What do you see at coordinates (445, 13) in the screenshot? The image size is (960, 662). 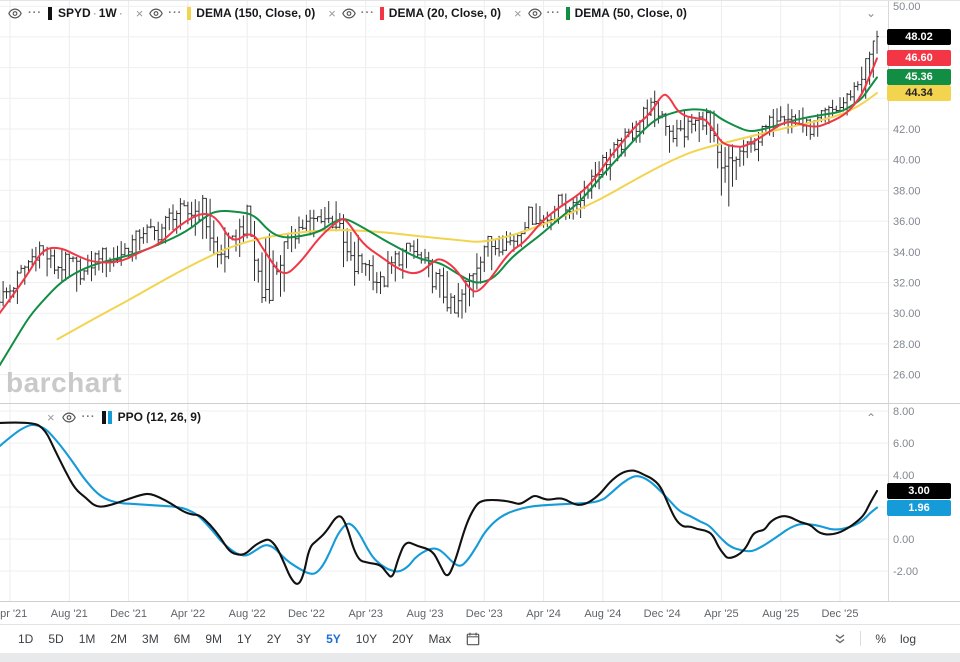 I see `indicator-label: DEMA (20, Close, 0)` at bounding box center [445, 13].